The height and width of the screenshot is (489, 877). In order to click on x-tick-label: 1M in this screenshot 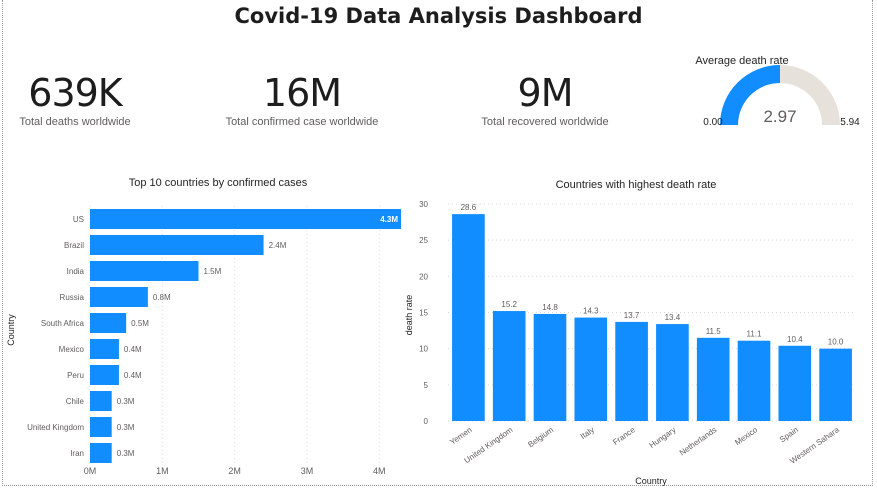, I will do `click(162, 471)`.